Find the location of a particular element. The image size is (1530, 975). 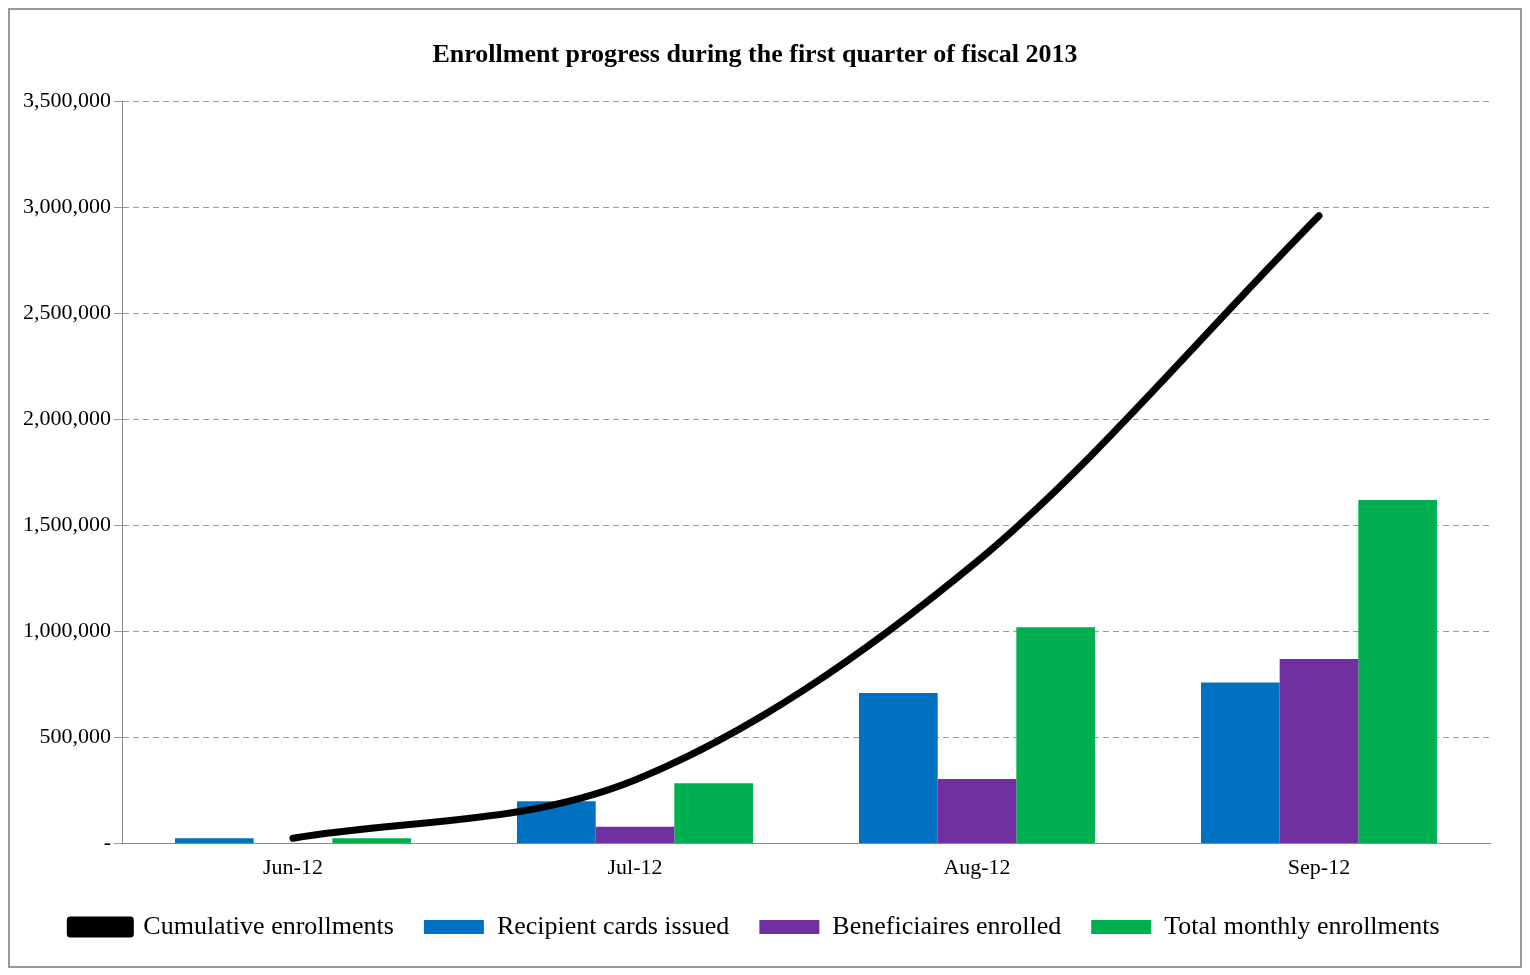

y-tick-label: 3,000,000 is located at coordinates (67, 206).